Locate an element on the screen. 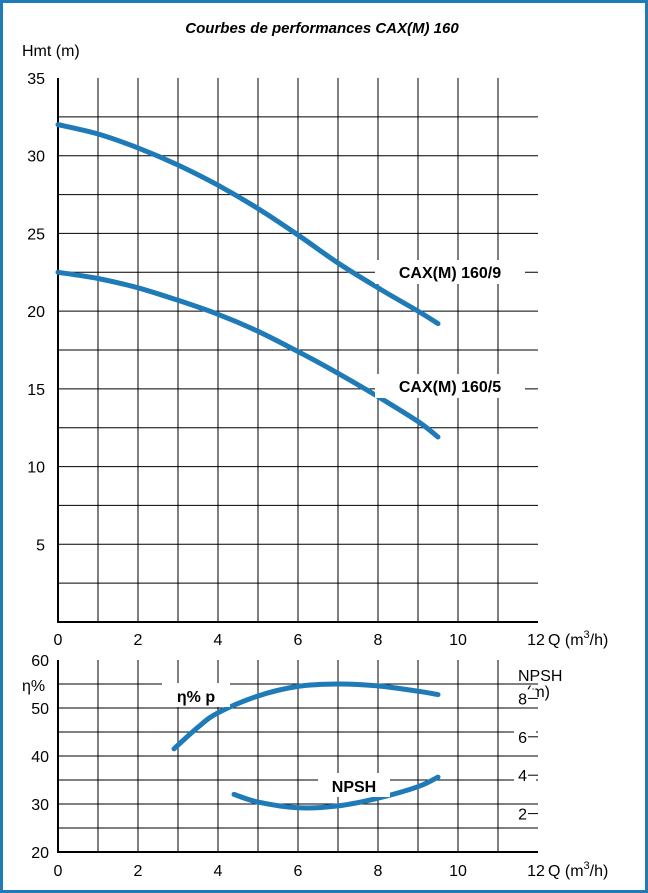 The height and width of the screenshot is (893, 648). npsh-axis-label: NPSH is located at coordinates (540, 676).